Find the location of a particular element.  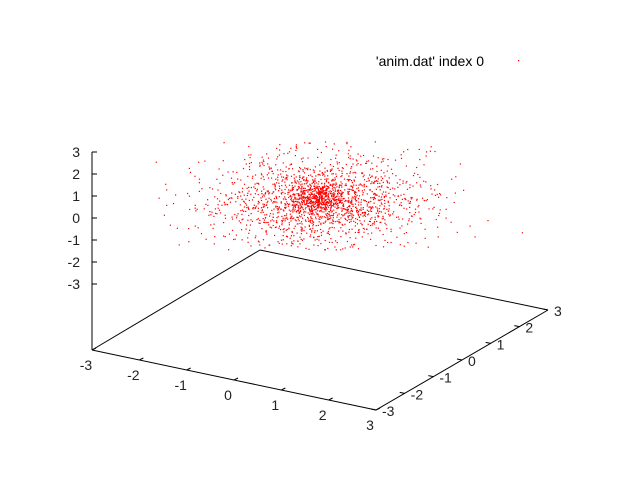

y-tick-label: 2 is located at coordinates (529, 328).